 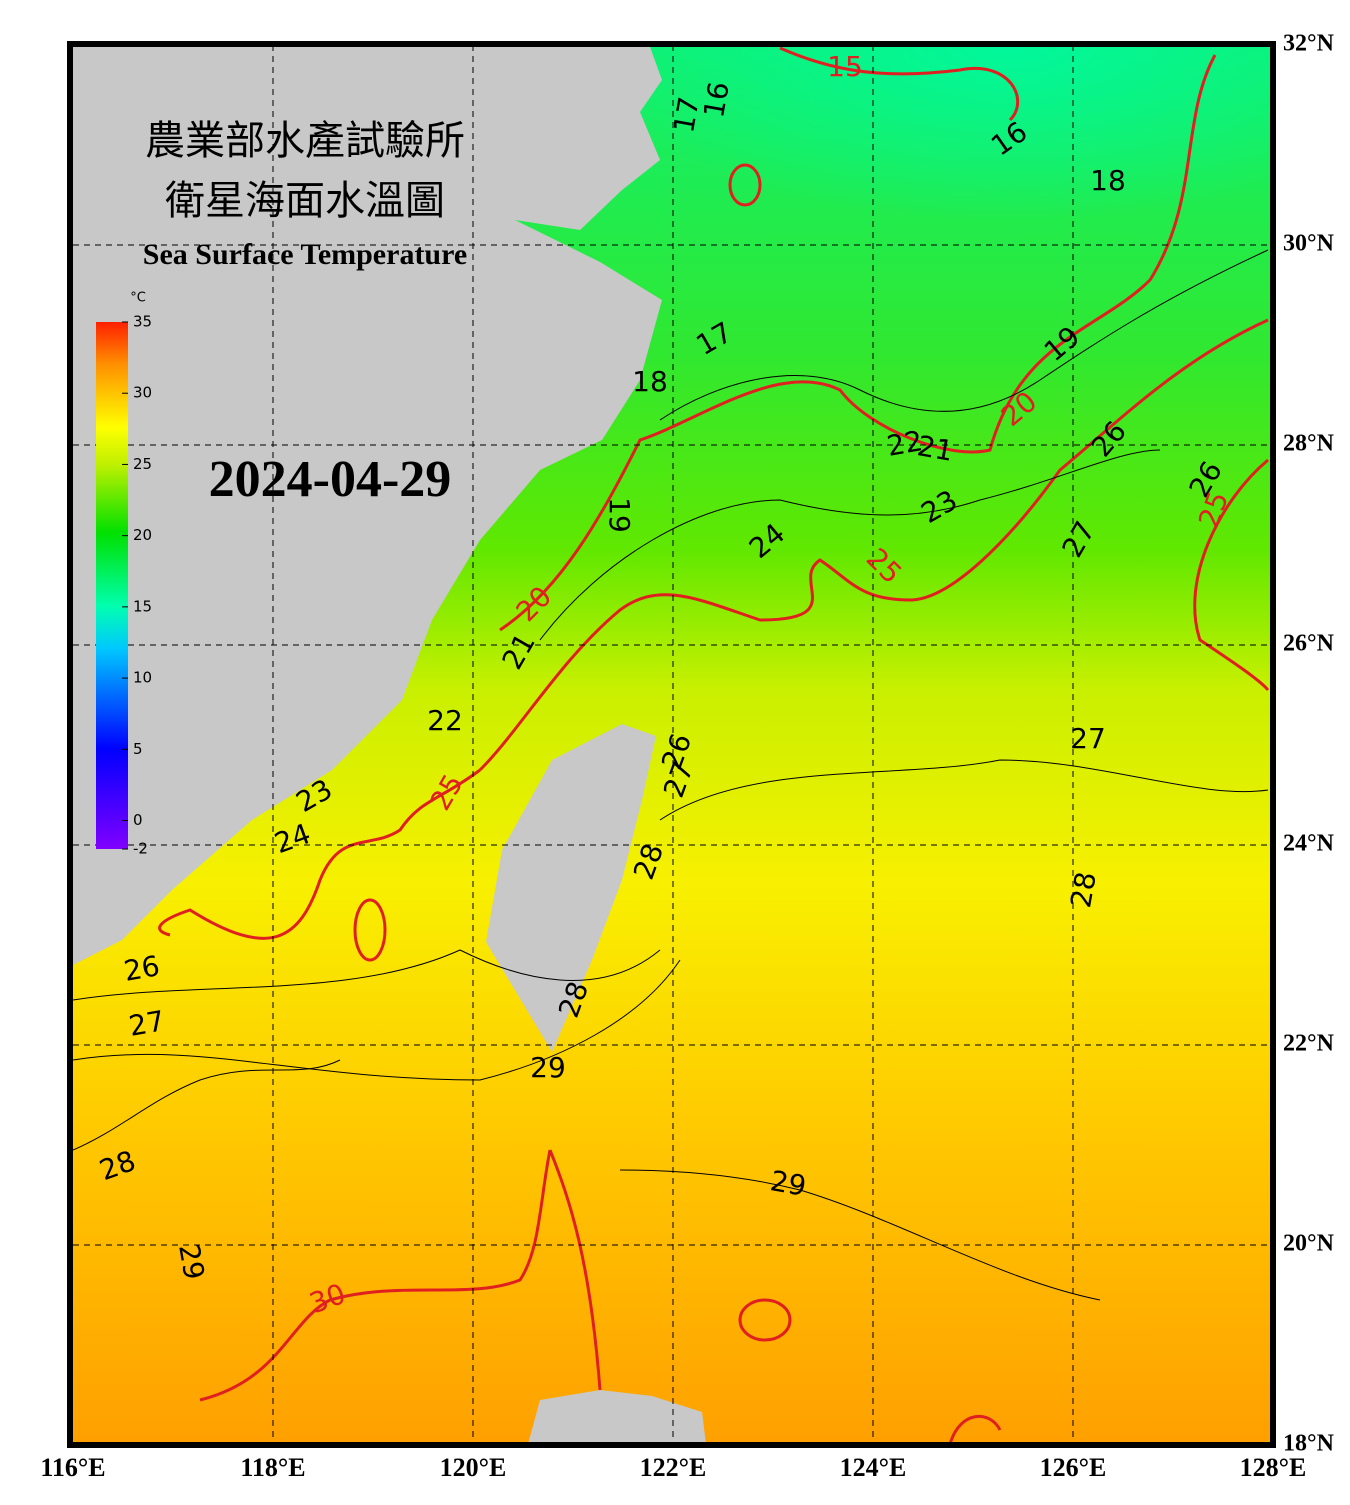 I want to click on colorbar-tick-label: 10, so click(x=142, y=678).